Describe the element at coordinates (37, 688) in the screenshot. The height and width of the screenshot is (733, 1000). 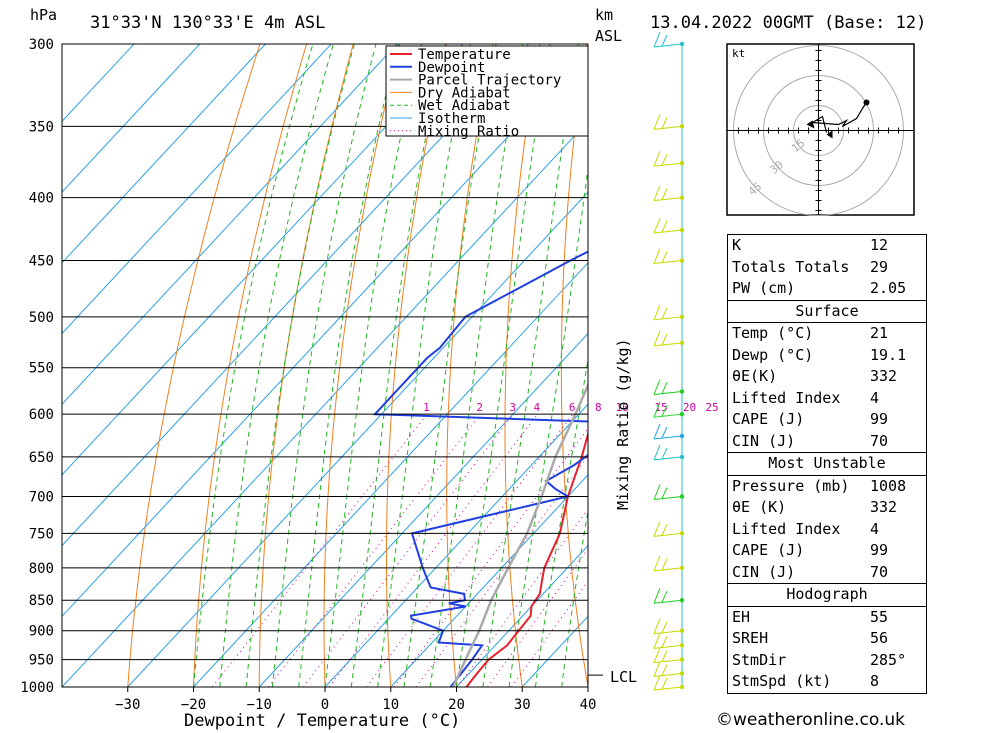
I see `pressure-tick-label: 1000` at that location.